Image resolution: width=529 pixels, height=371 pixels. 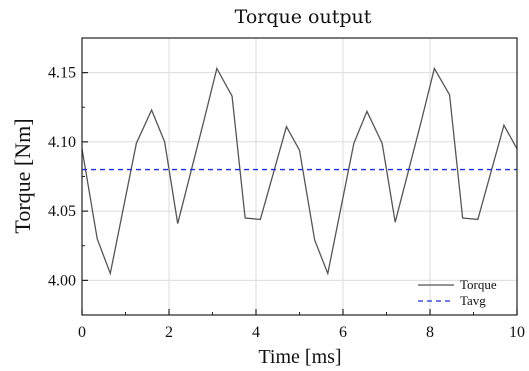 I want to click on x-tick-label: 2, so click(x=169, y=332).